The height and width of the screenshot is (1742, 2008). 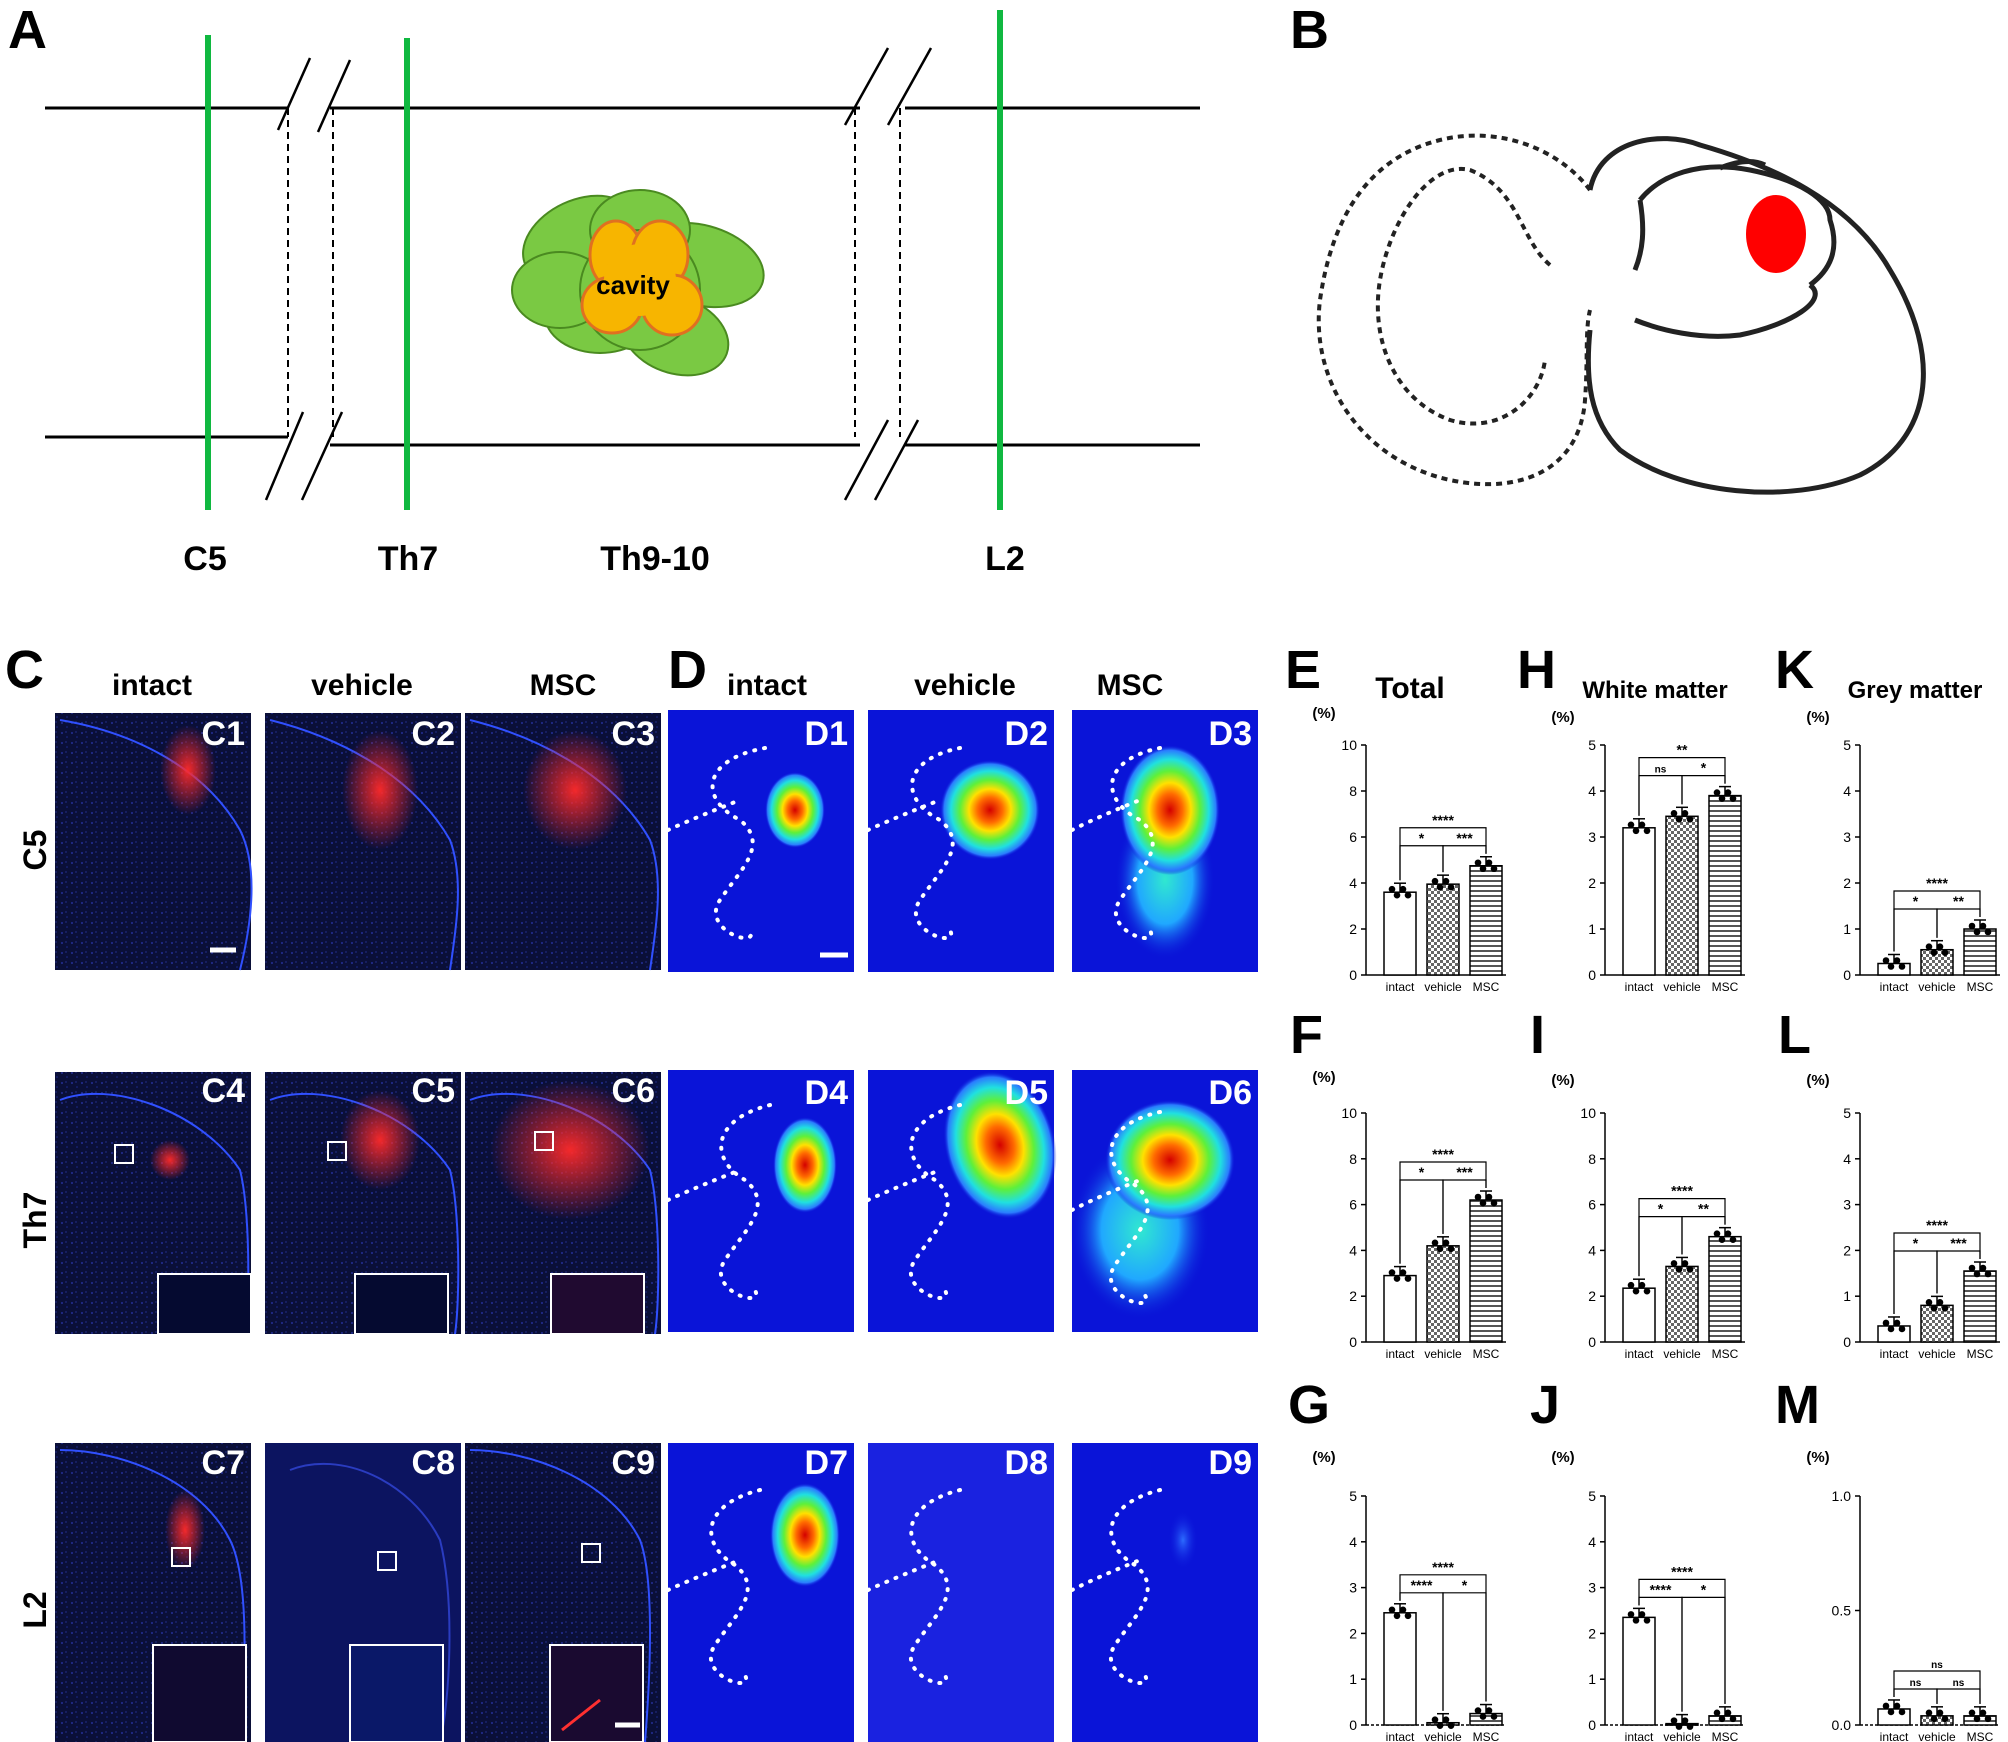 What do you see at coordinates (760, 1592) in the screenshot?
I see `heatmap-d7: D7` at bounding box center [760, 1592].